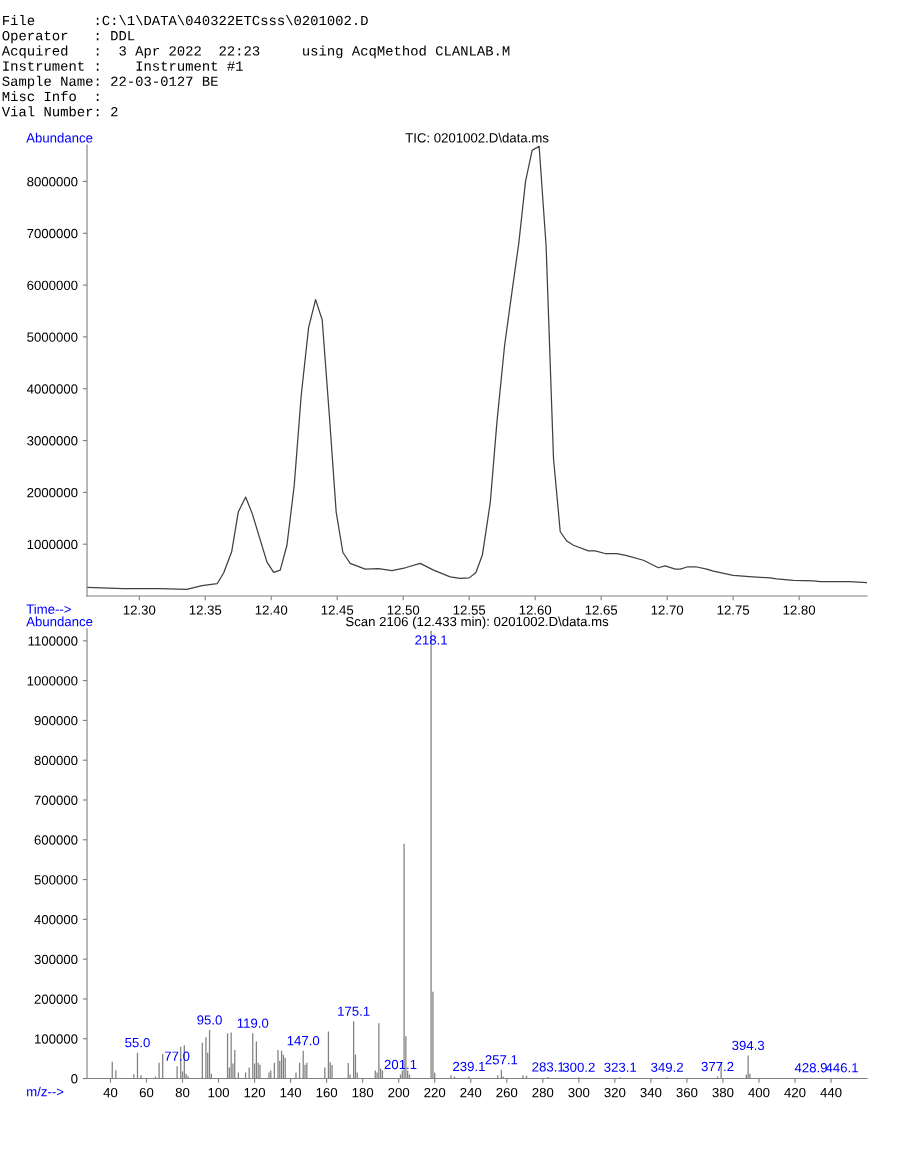 Image resolution: width=900 pixels, height=1165 pixels. I want to click on text: Misc Info :, so click(50, 96).